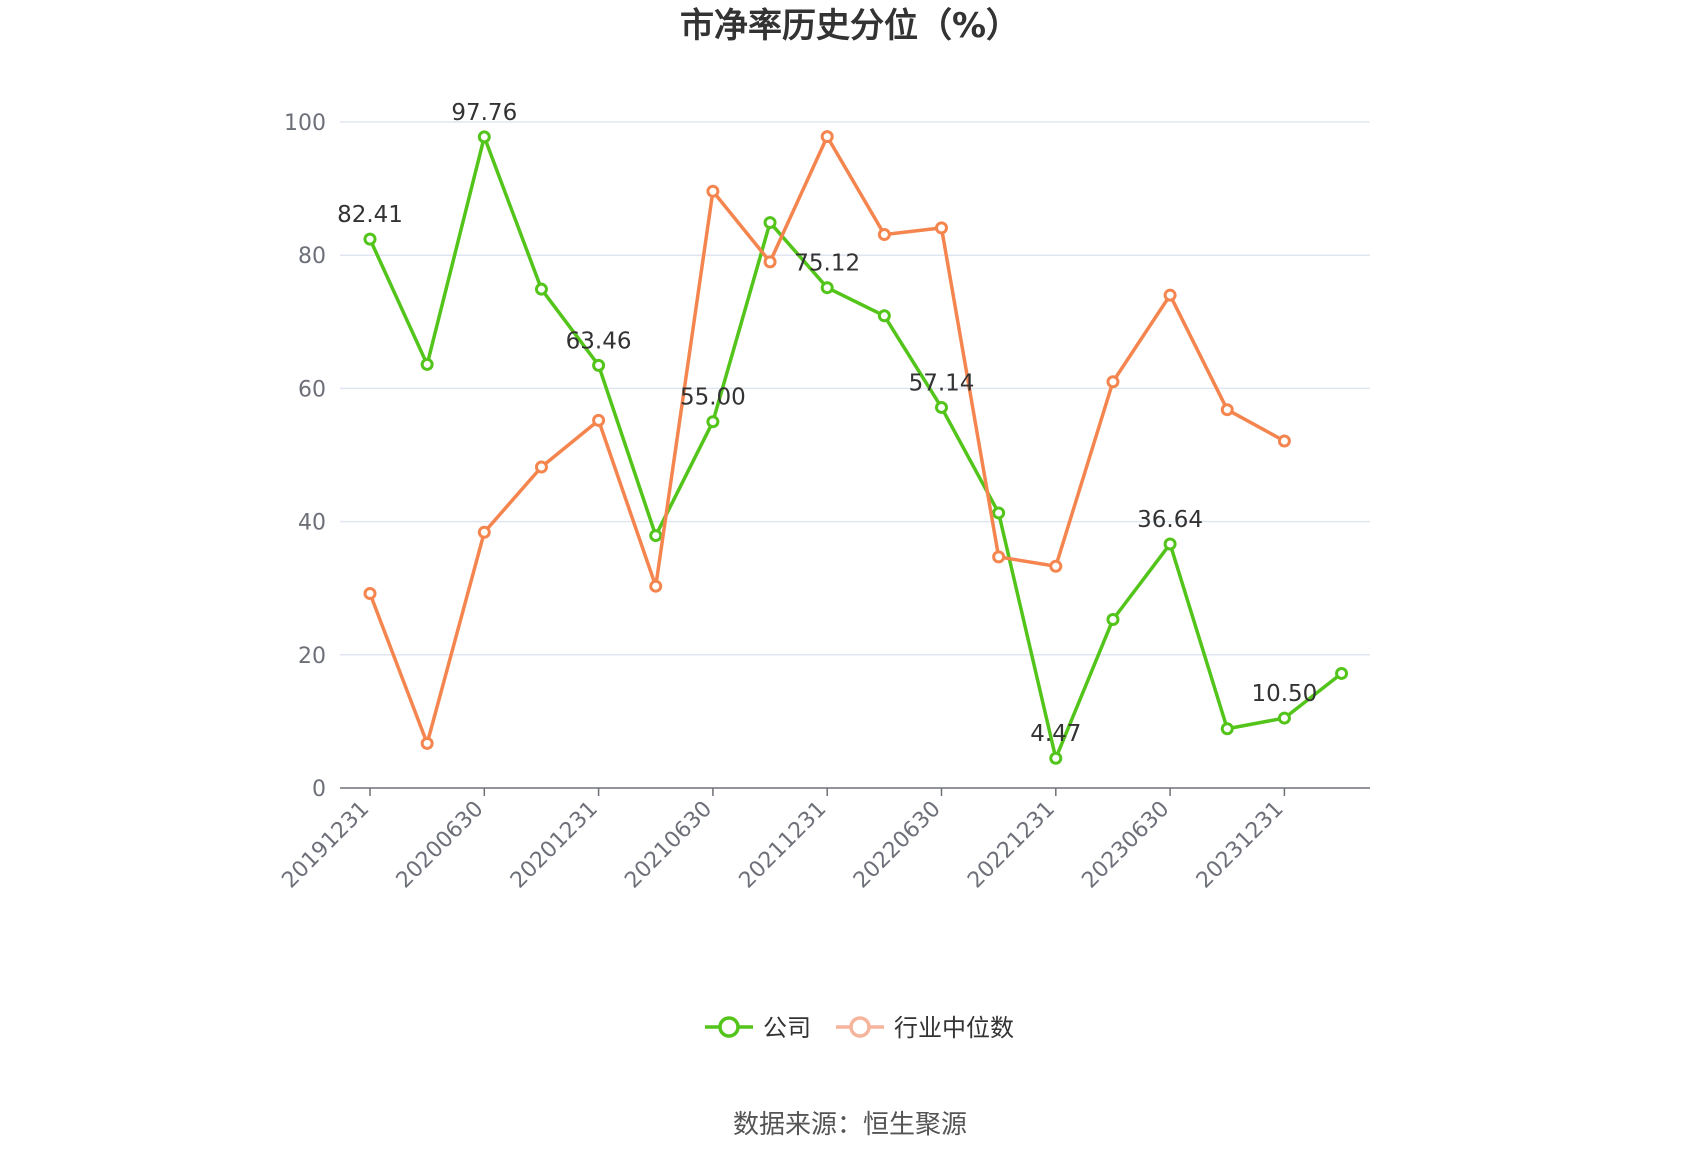  What do you see at coordinates (1011, 845) in the screenshot?
I see `x-tick-label: 20221231` at bounding box center [1011, 845].